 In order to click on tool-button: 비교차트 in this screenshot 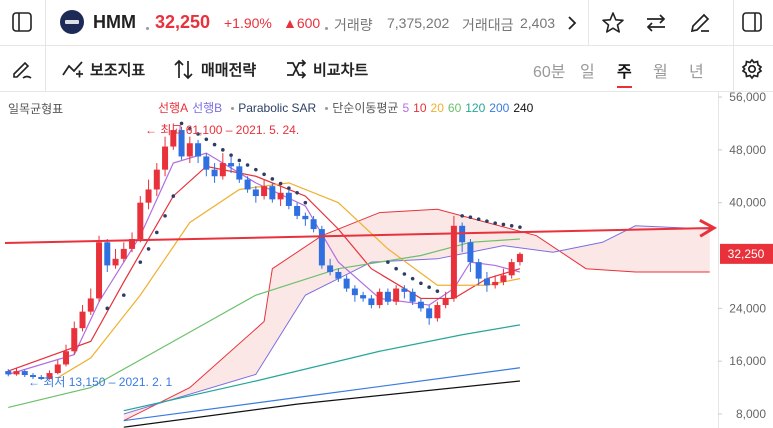, I will do `click(341, 70)`.